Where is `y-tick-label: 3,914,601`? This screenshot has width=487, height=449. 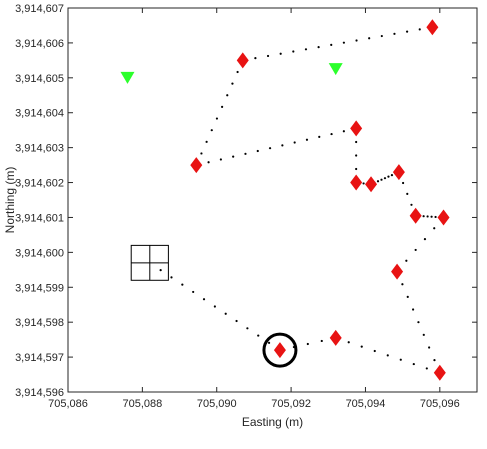
y-tick-label: 3,914,601 is located at coordinates (39, 218).